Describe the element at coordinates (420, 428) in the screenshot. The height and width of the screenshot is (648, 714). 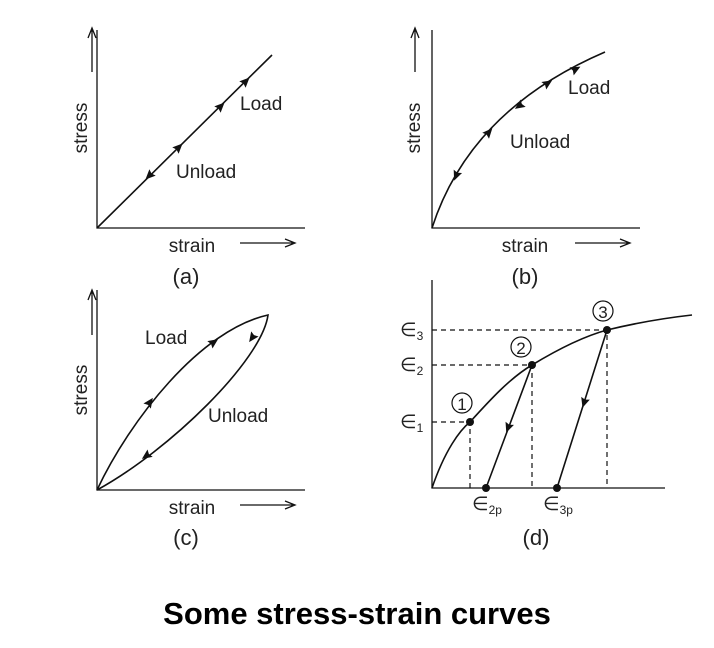
I see `subscript: 1` at that location.